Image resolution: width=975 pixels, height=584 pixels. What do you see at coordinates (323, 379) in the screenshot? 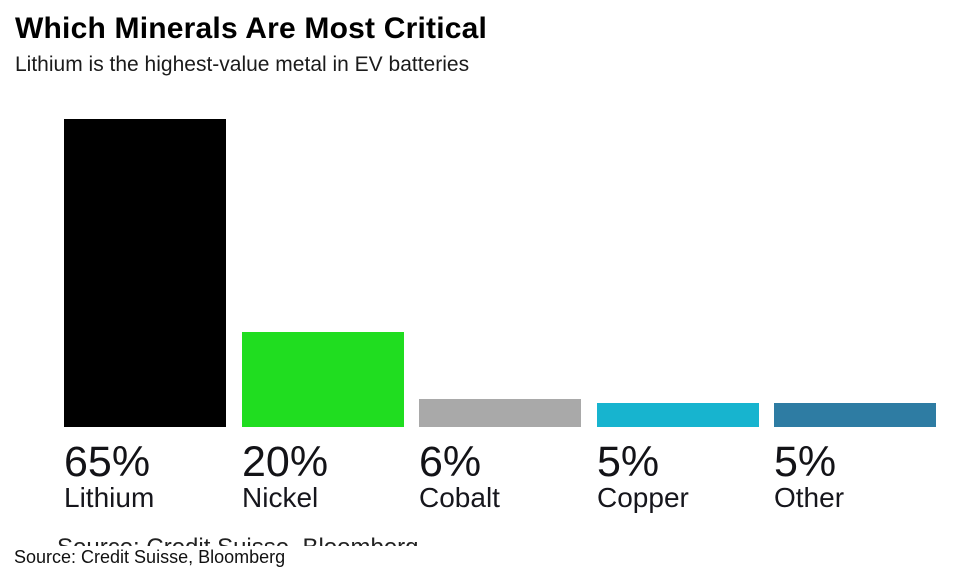
I see `bar-nickel` at bounding box center [323, 379].